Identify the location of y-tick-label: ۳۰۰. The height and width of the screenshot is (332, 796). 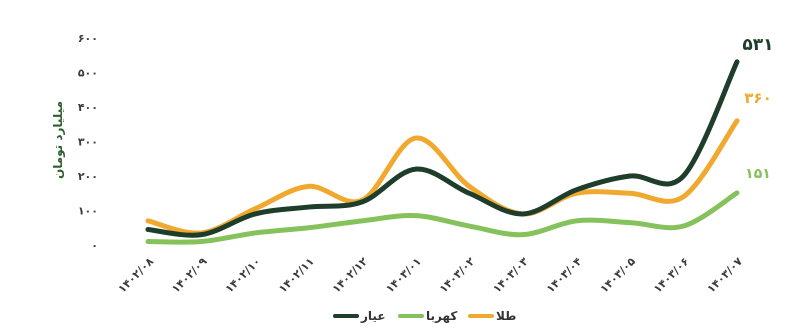
(88, 142).